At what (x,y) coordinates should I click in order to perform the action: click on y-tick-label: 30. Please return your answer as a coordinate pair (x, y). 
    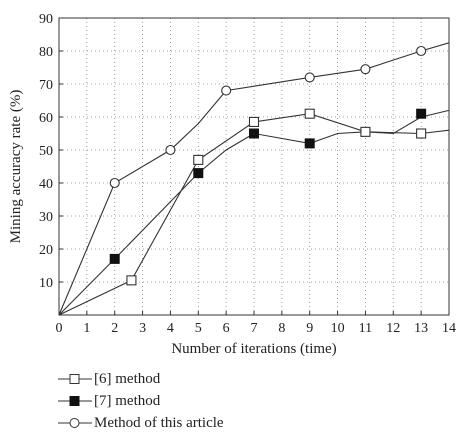
    Looking at the image, I should click on (46, 217).